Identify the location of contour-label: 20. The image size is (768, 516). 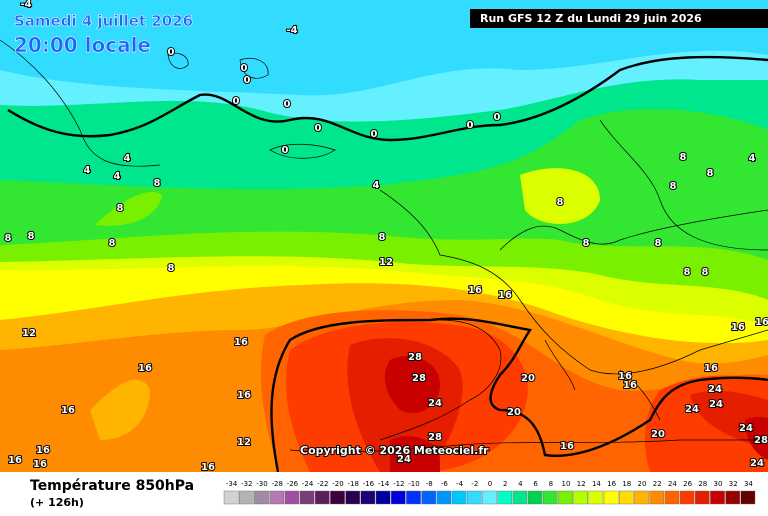
(514, 412).